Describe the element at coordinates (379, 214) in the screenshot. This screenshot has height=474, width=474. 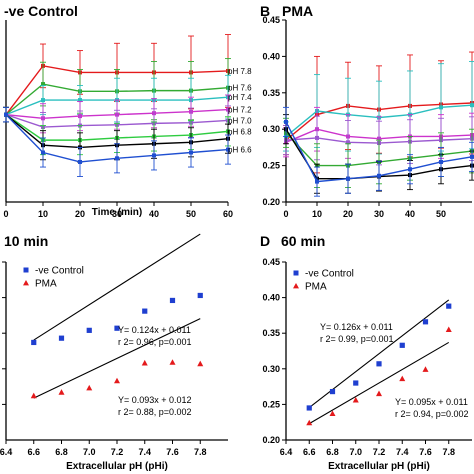
I see `x-tick-label: 30` at that location.